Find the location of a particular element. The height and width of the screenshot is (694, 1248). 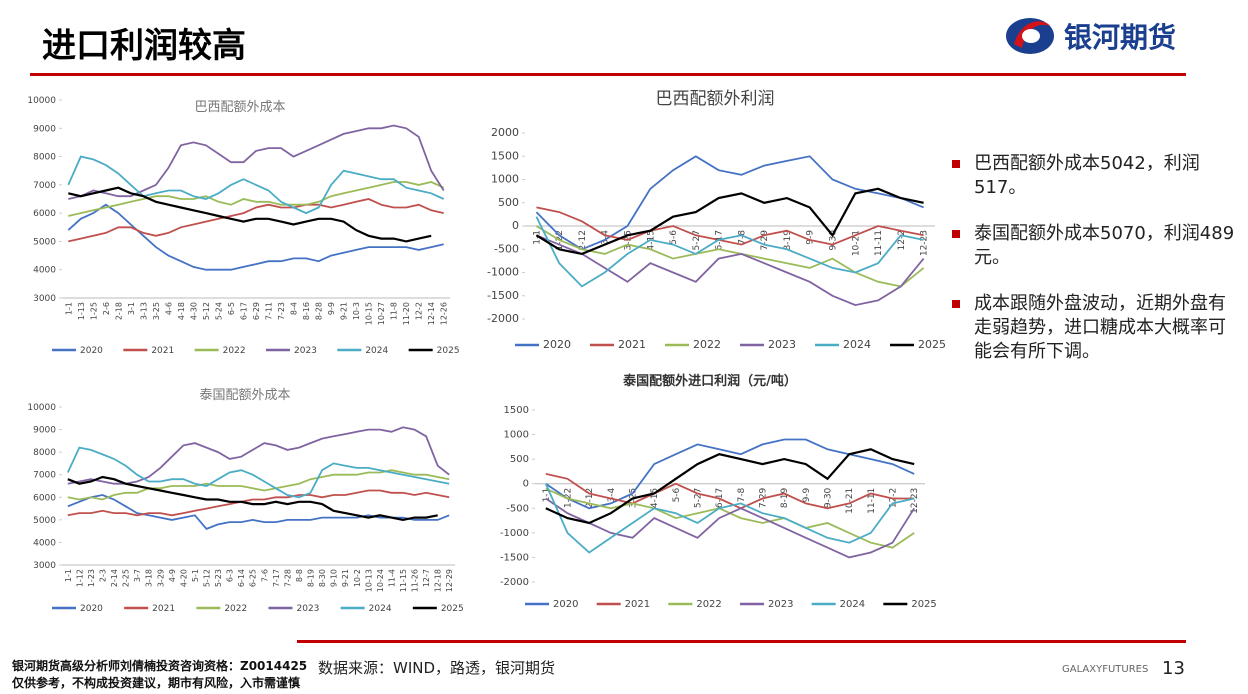

x-tick-label: 5-24 is located at coordinates (218, 311).